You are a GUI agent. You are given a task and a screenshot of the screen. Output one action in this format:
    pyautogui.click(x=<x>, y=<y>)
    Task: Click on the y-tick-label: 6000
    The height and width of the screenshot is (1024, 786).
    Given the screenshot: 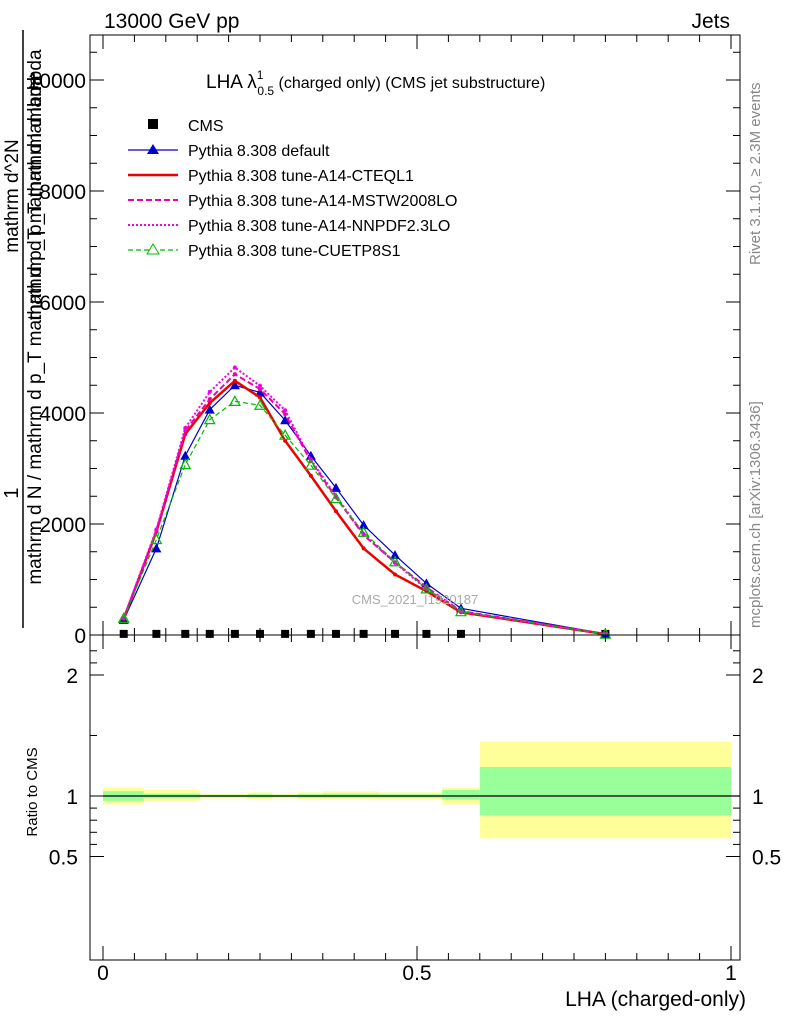 What is the action you would take?
    pyautogui.click(x=62, y=303)
    